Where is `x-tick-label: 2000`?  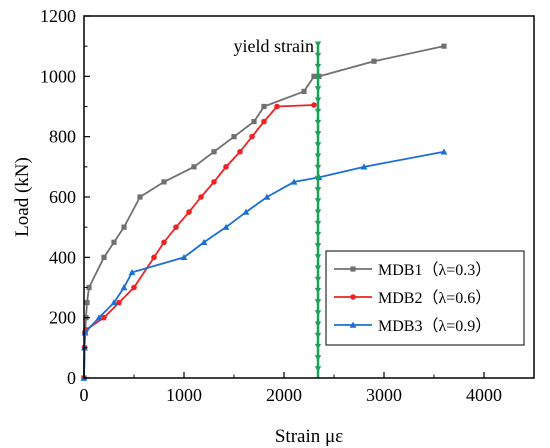
x-tick-label: 2000 is located at coordinates (284, 395).